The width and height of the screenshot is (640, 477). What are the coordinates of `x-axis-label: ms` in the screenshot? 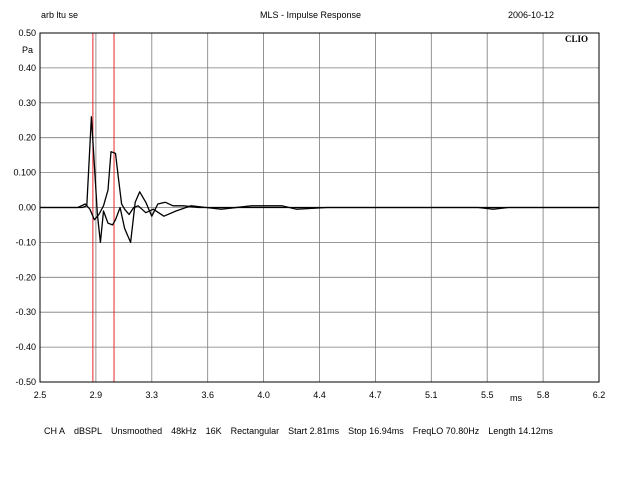 It's located at (516, 398).